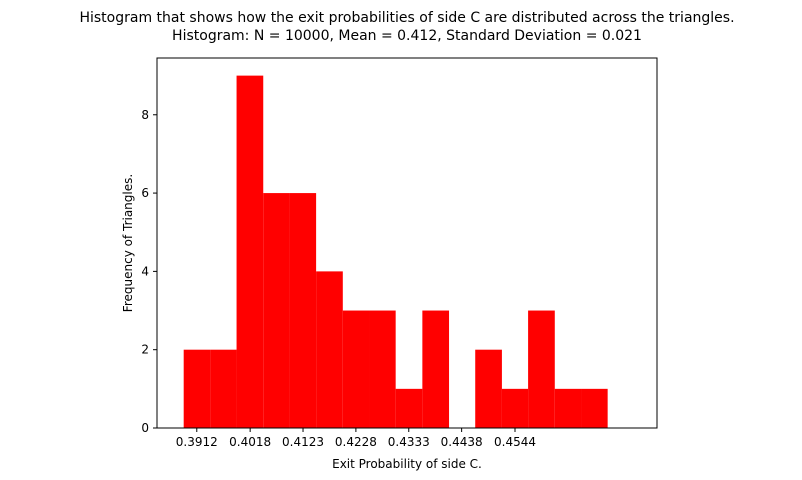  I want to click on y-tick-label: 4, so click(145, 271).